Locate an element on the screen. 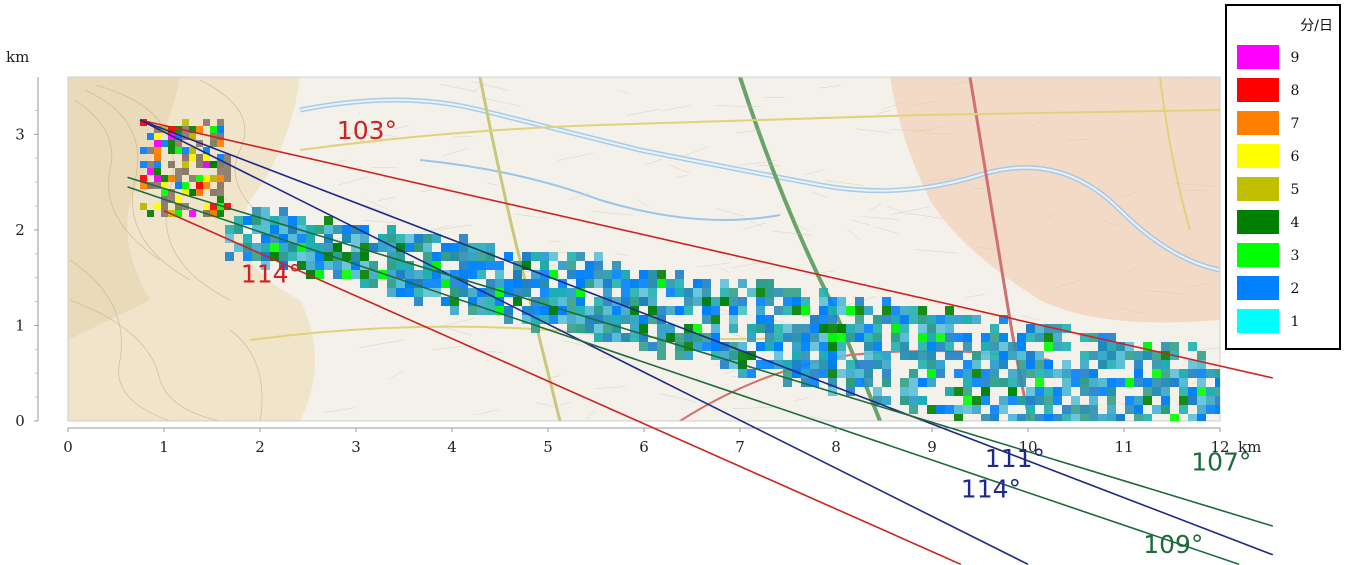  legend-entry-label: 2 is located at coordinates (1295, 289).